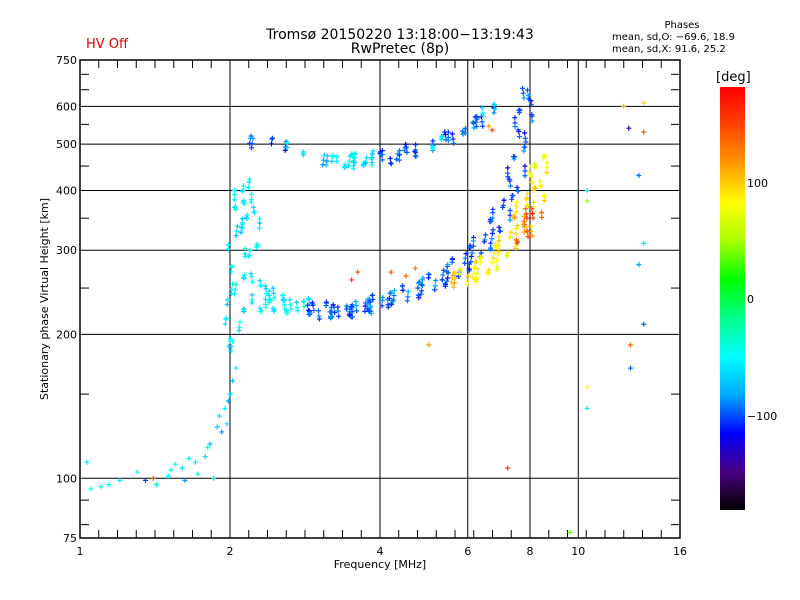 This screenshot has width=800, height=600. What do you see at coordinates (107, 44) in the screenshot?
I see `hv-status: HV Off` at bounding box center [107, 44].